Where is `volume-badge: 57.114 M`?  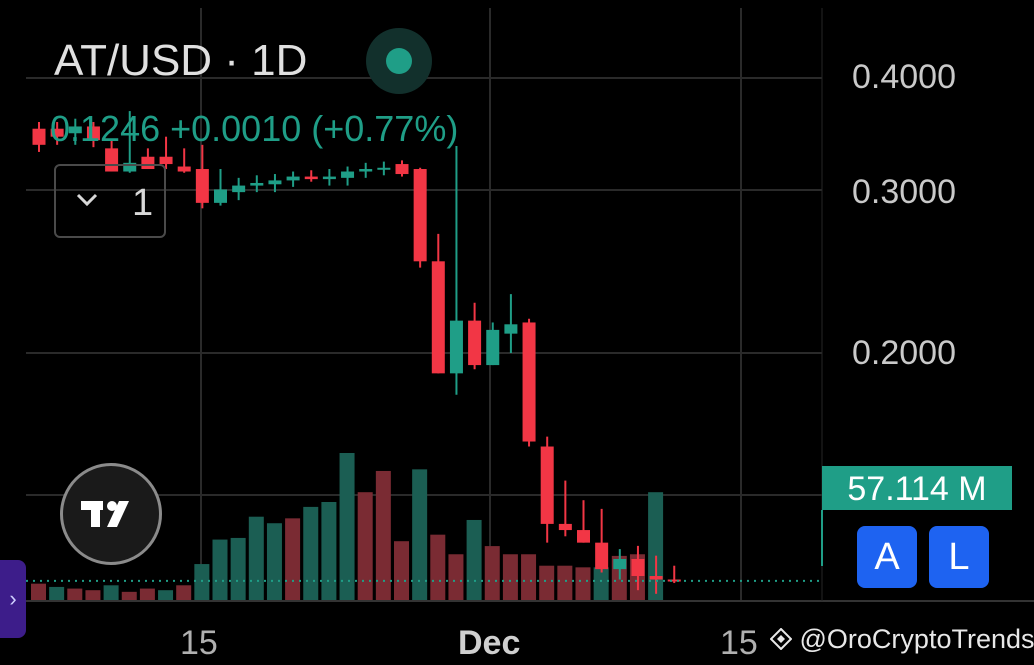
volume-badge: 57.114 M is located at coordinates (917, 488).